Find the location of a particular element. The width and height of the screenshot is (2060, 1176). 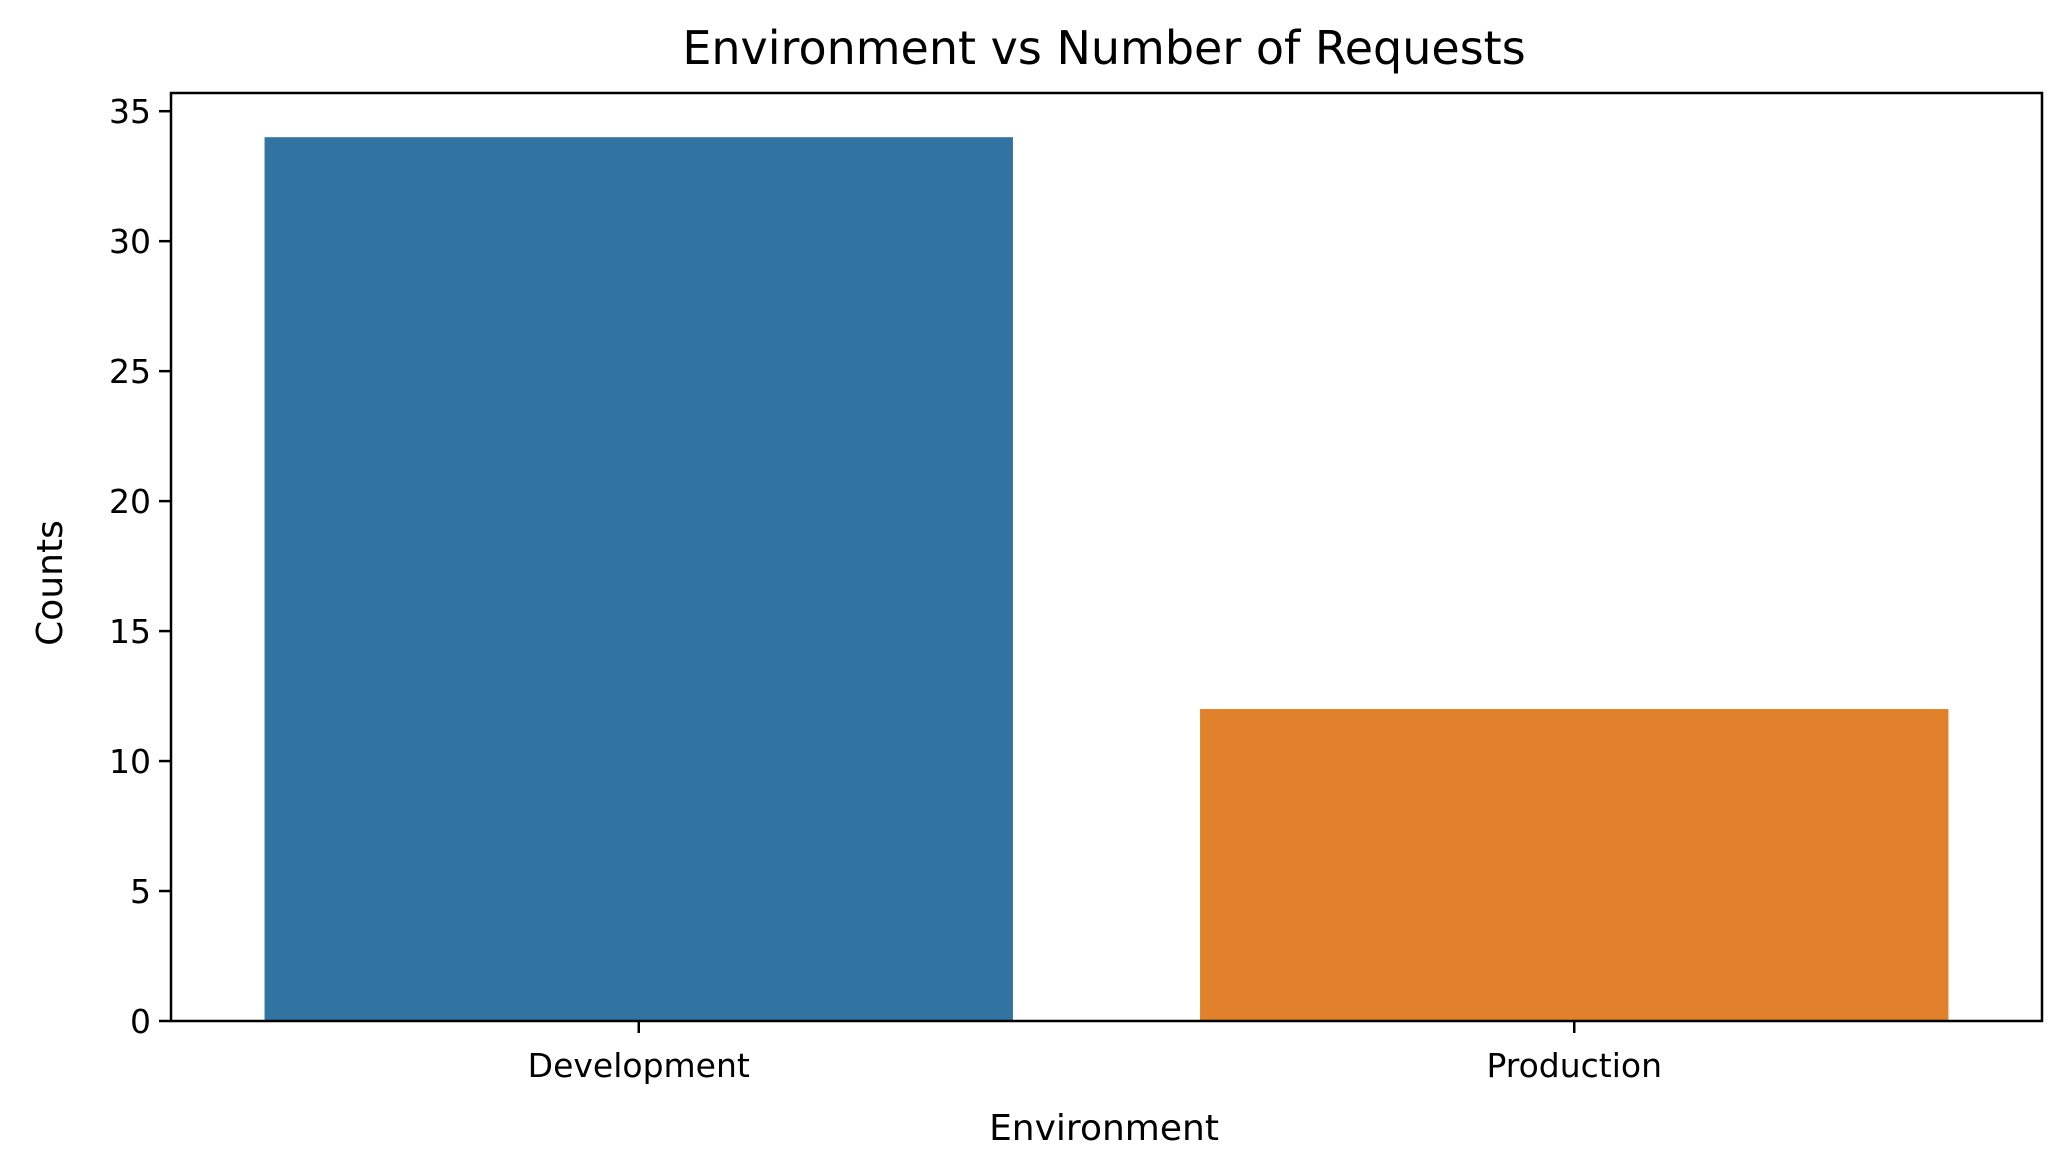

x-tick-label: Production is located at coordinates (1574, 1065).